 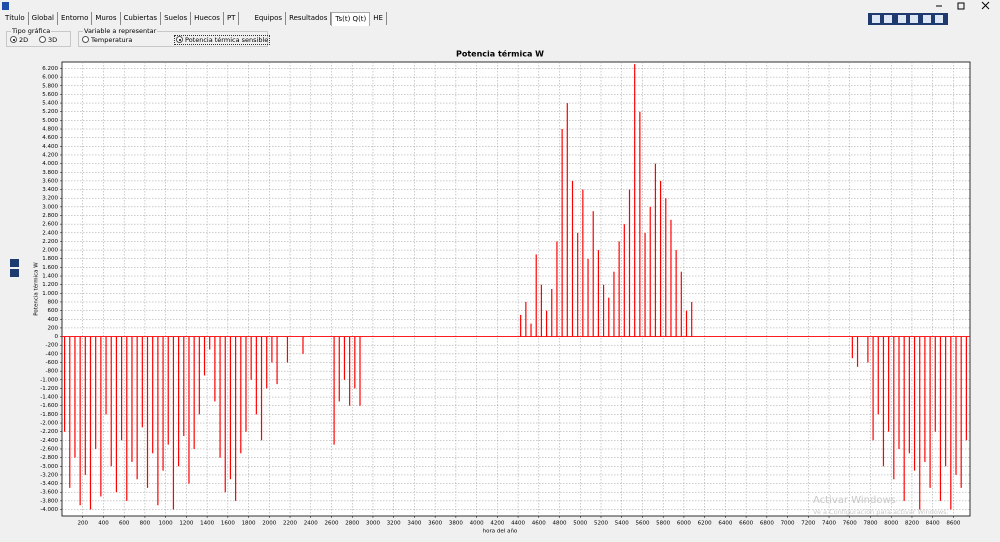 I want to click on x-tick-label: 6200, so click(x=705, y=524).